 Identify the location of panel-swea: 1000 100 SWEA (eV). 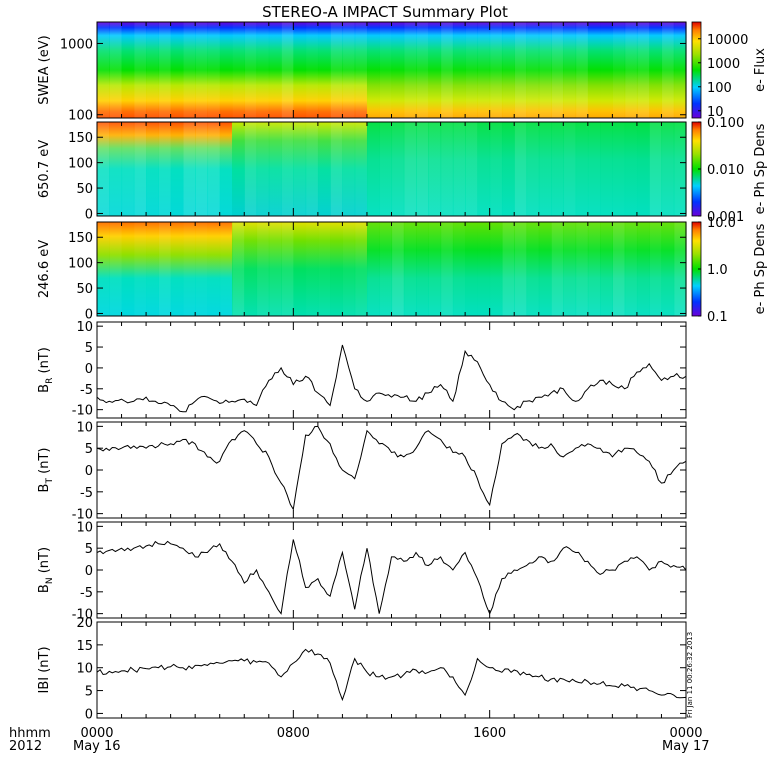
(362, 72).